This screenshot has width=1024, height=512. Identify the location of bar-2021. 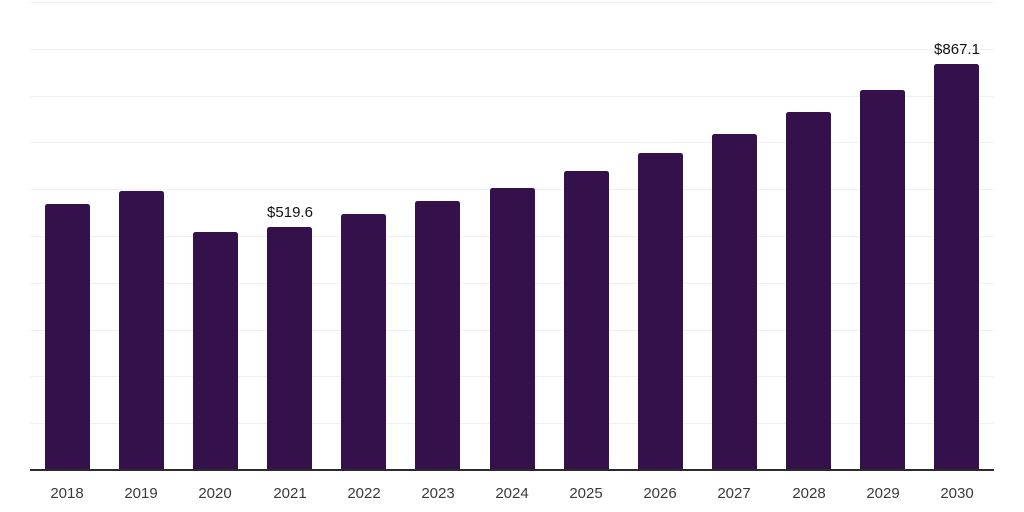
(289, 348).